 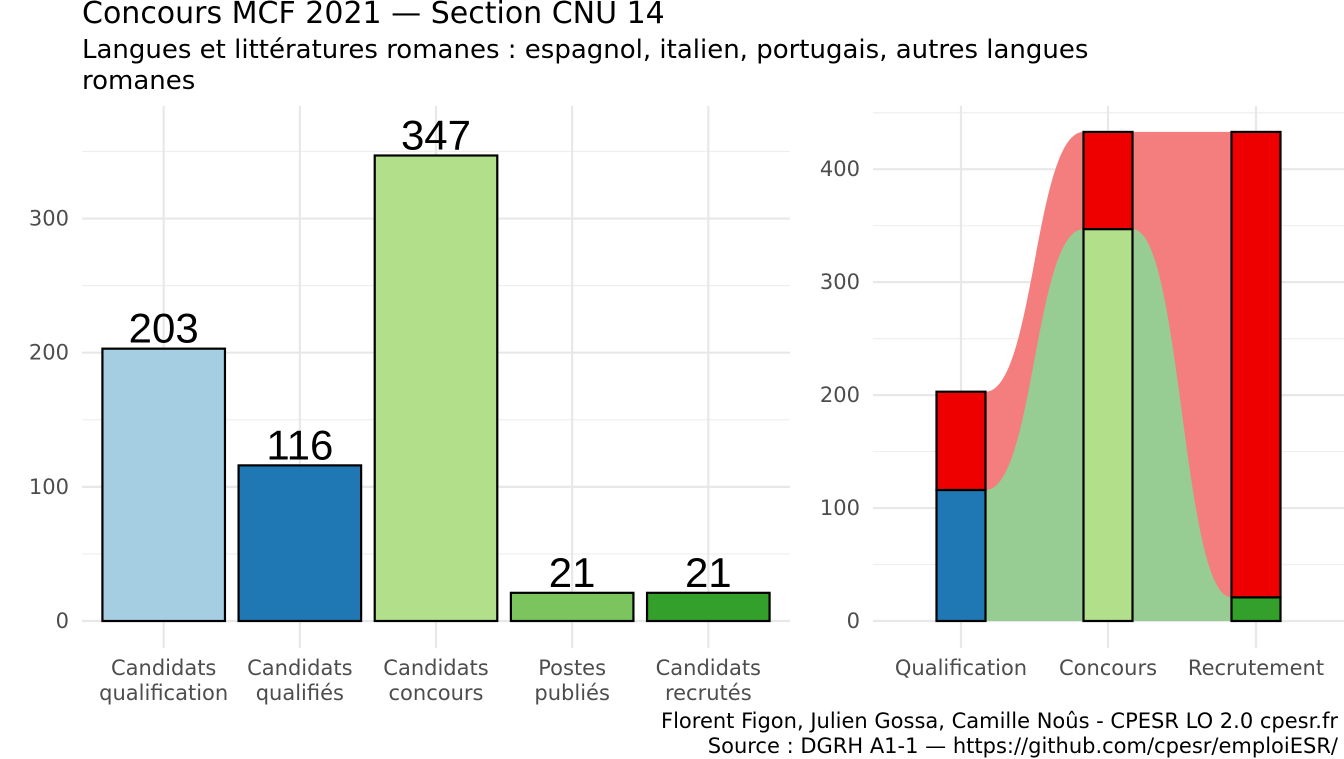 I want to click on bar-value-label: 116, so click(x=299, y=444).